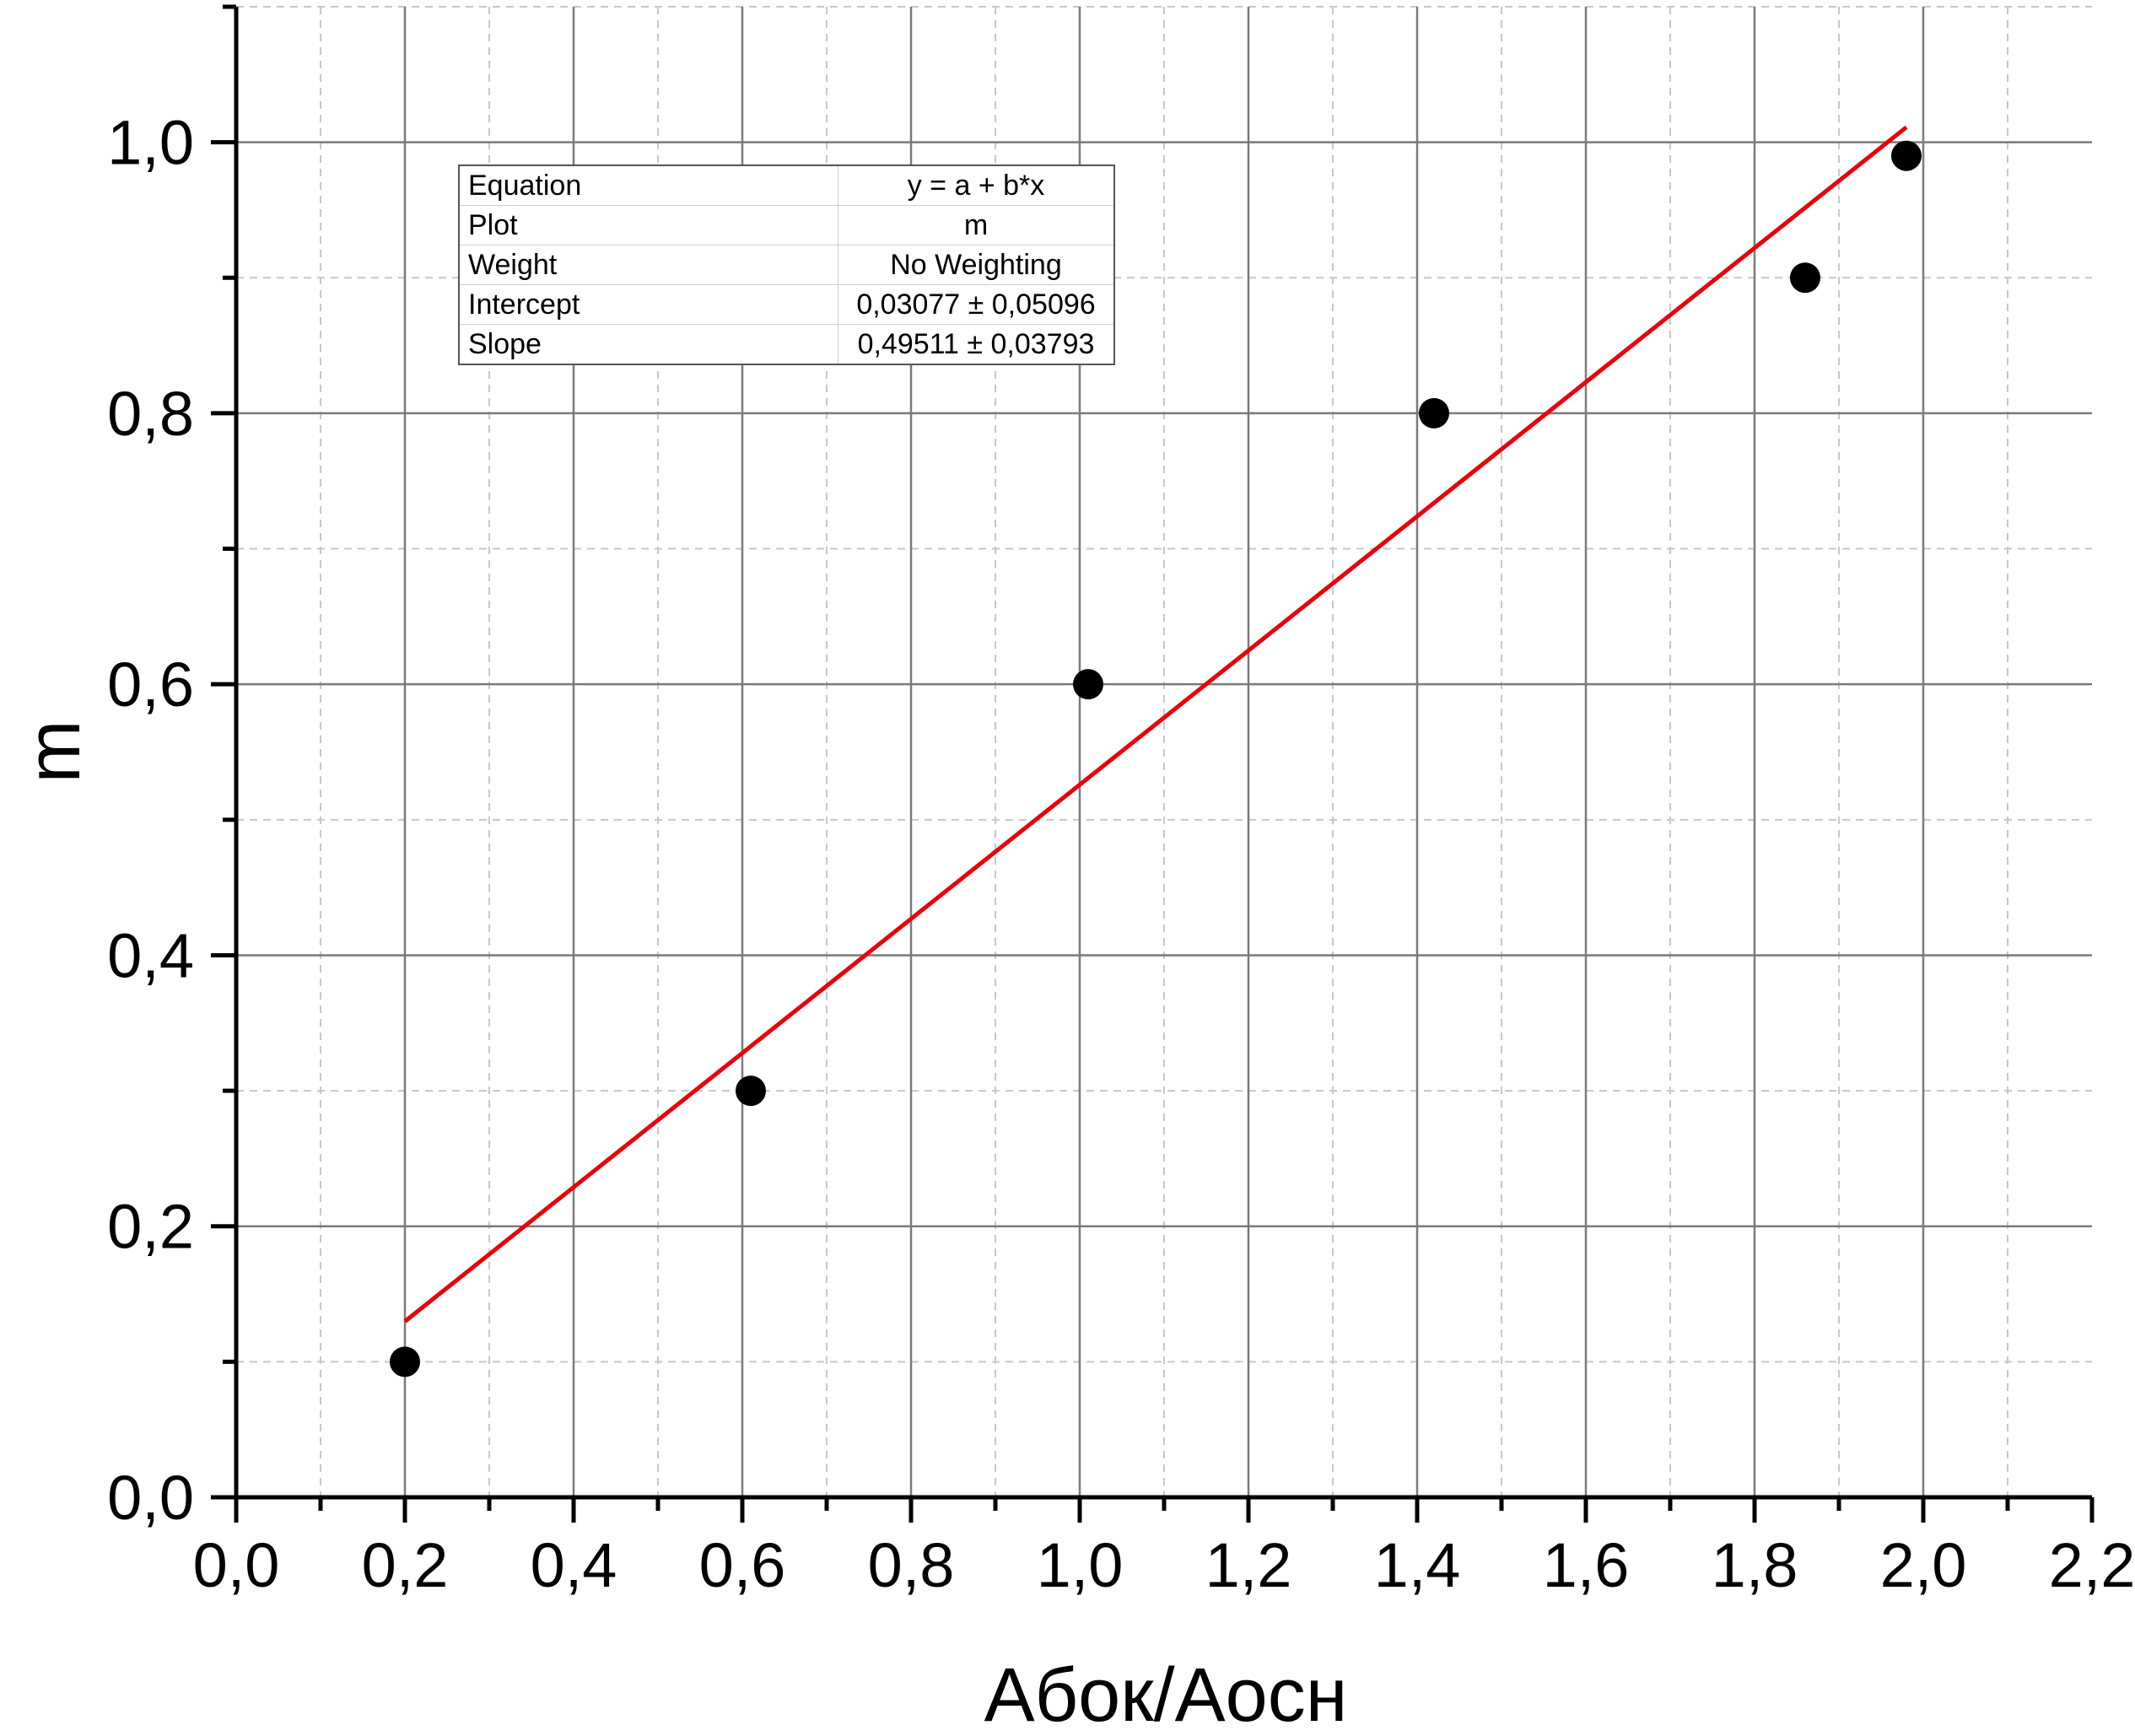 The width and height of the screenshot is (2135, 1736). I want to click on fit-row-weight: Weight No Weighting, so click(786, 265).